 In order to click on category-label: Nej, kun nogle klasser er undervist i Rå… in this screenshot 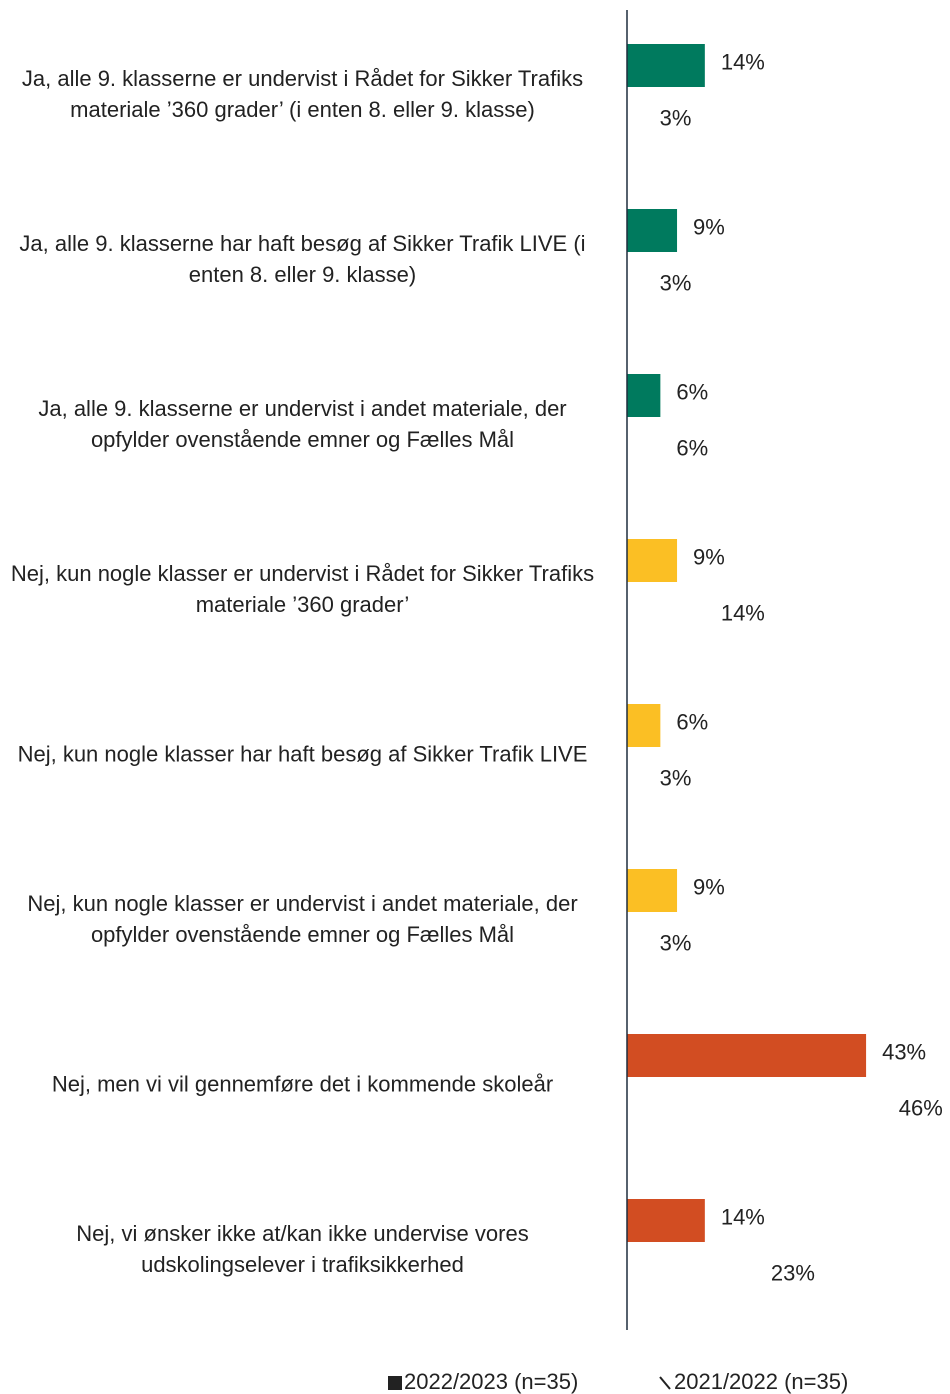, I will do `click(302, 589)`.